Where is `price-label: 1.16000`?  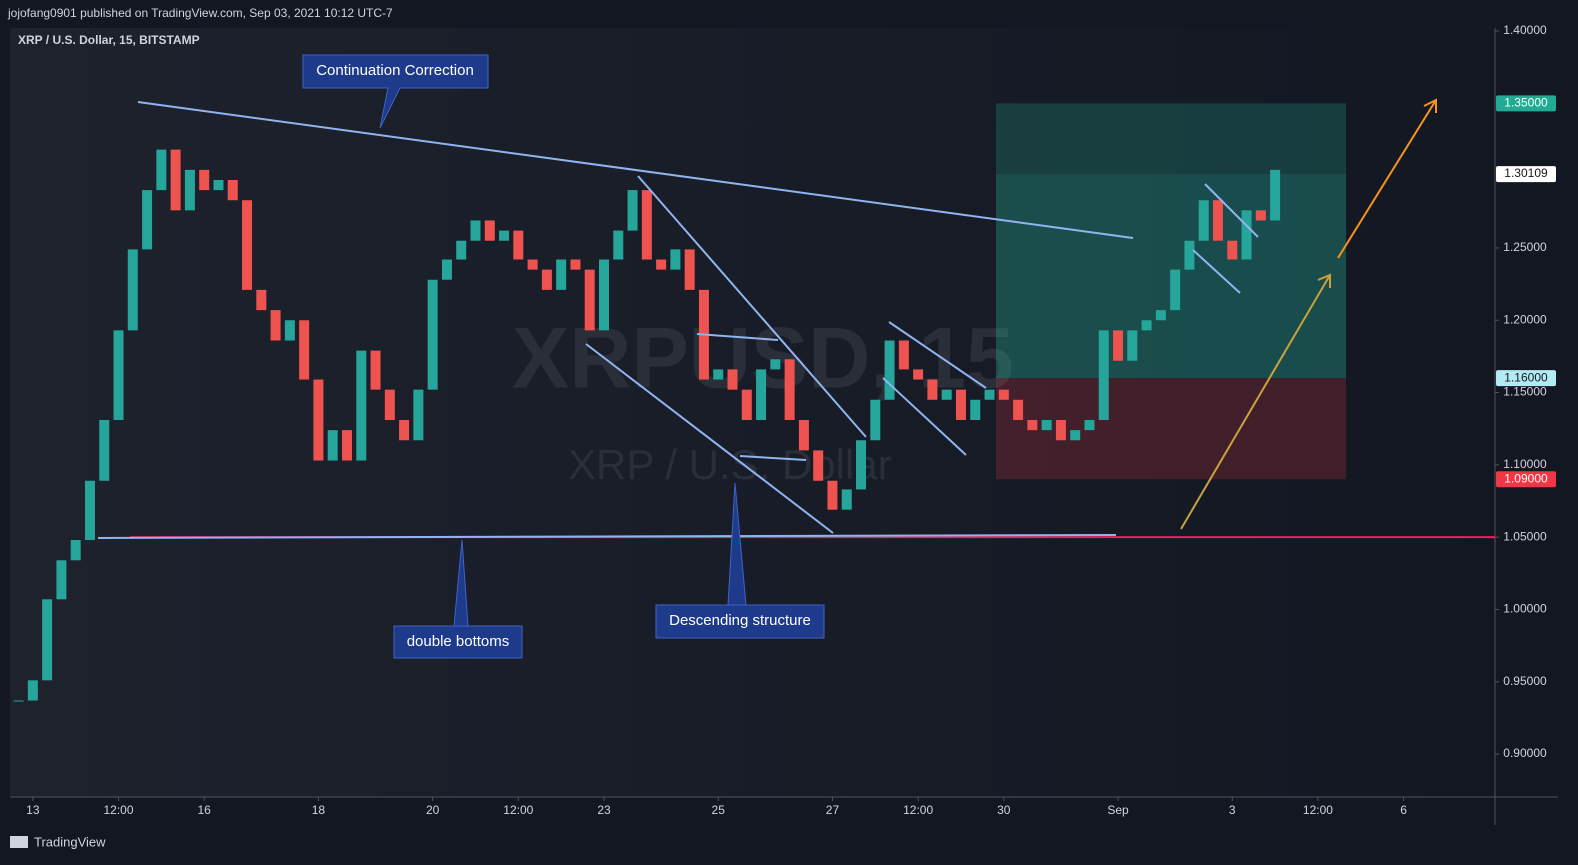 price-label: 1.16000 is located at coordinates (1526, 377).